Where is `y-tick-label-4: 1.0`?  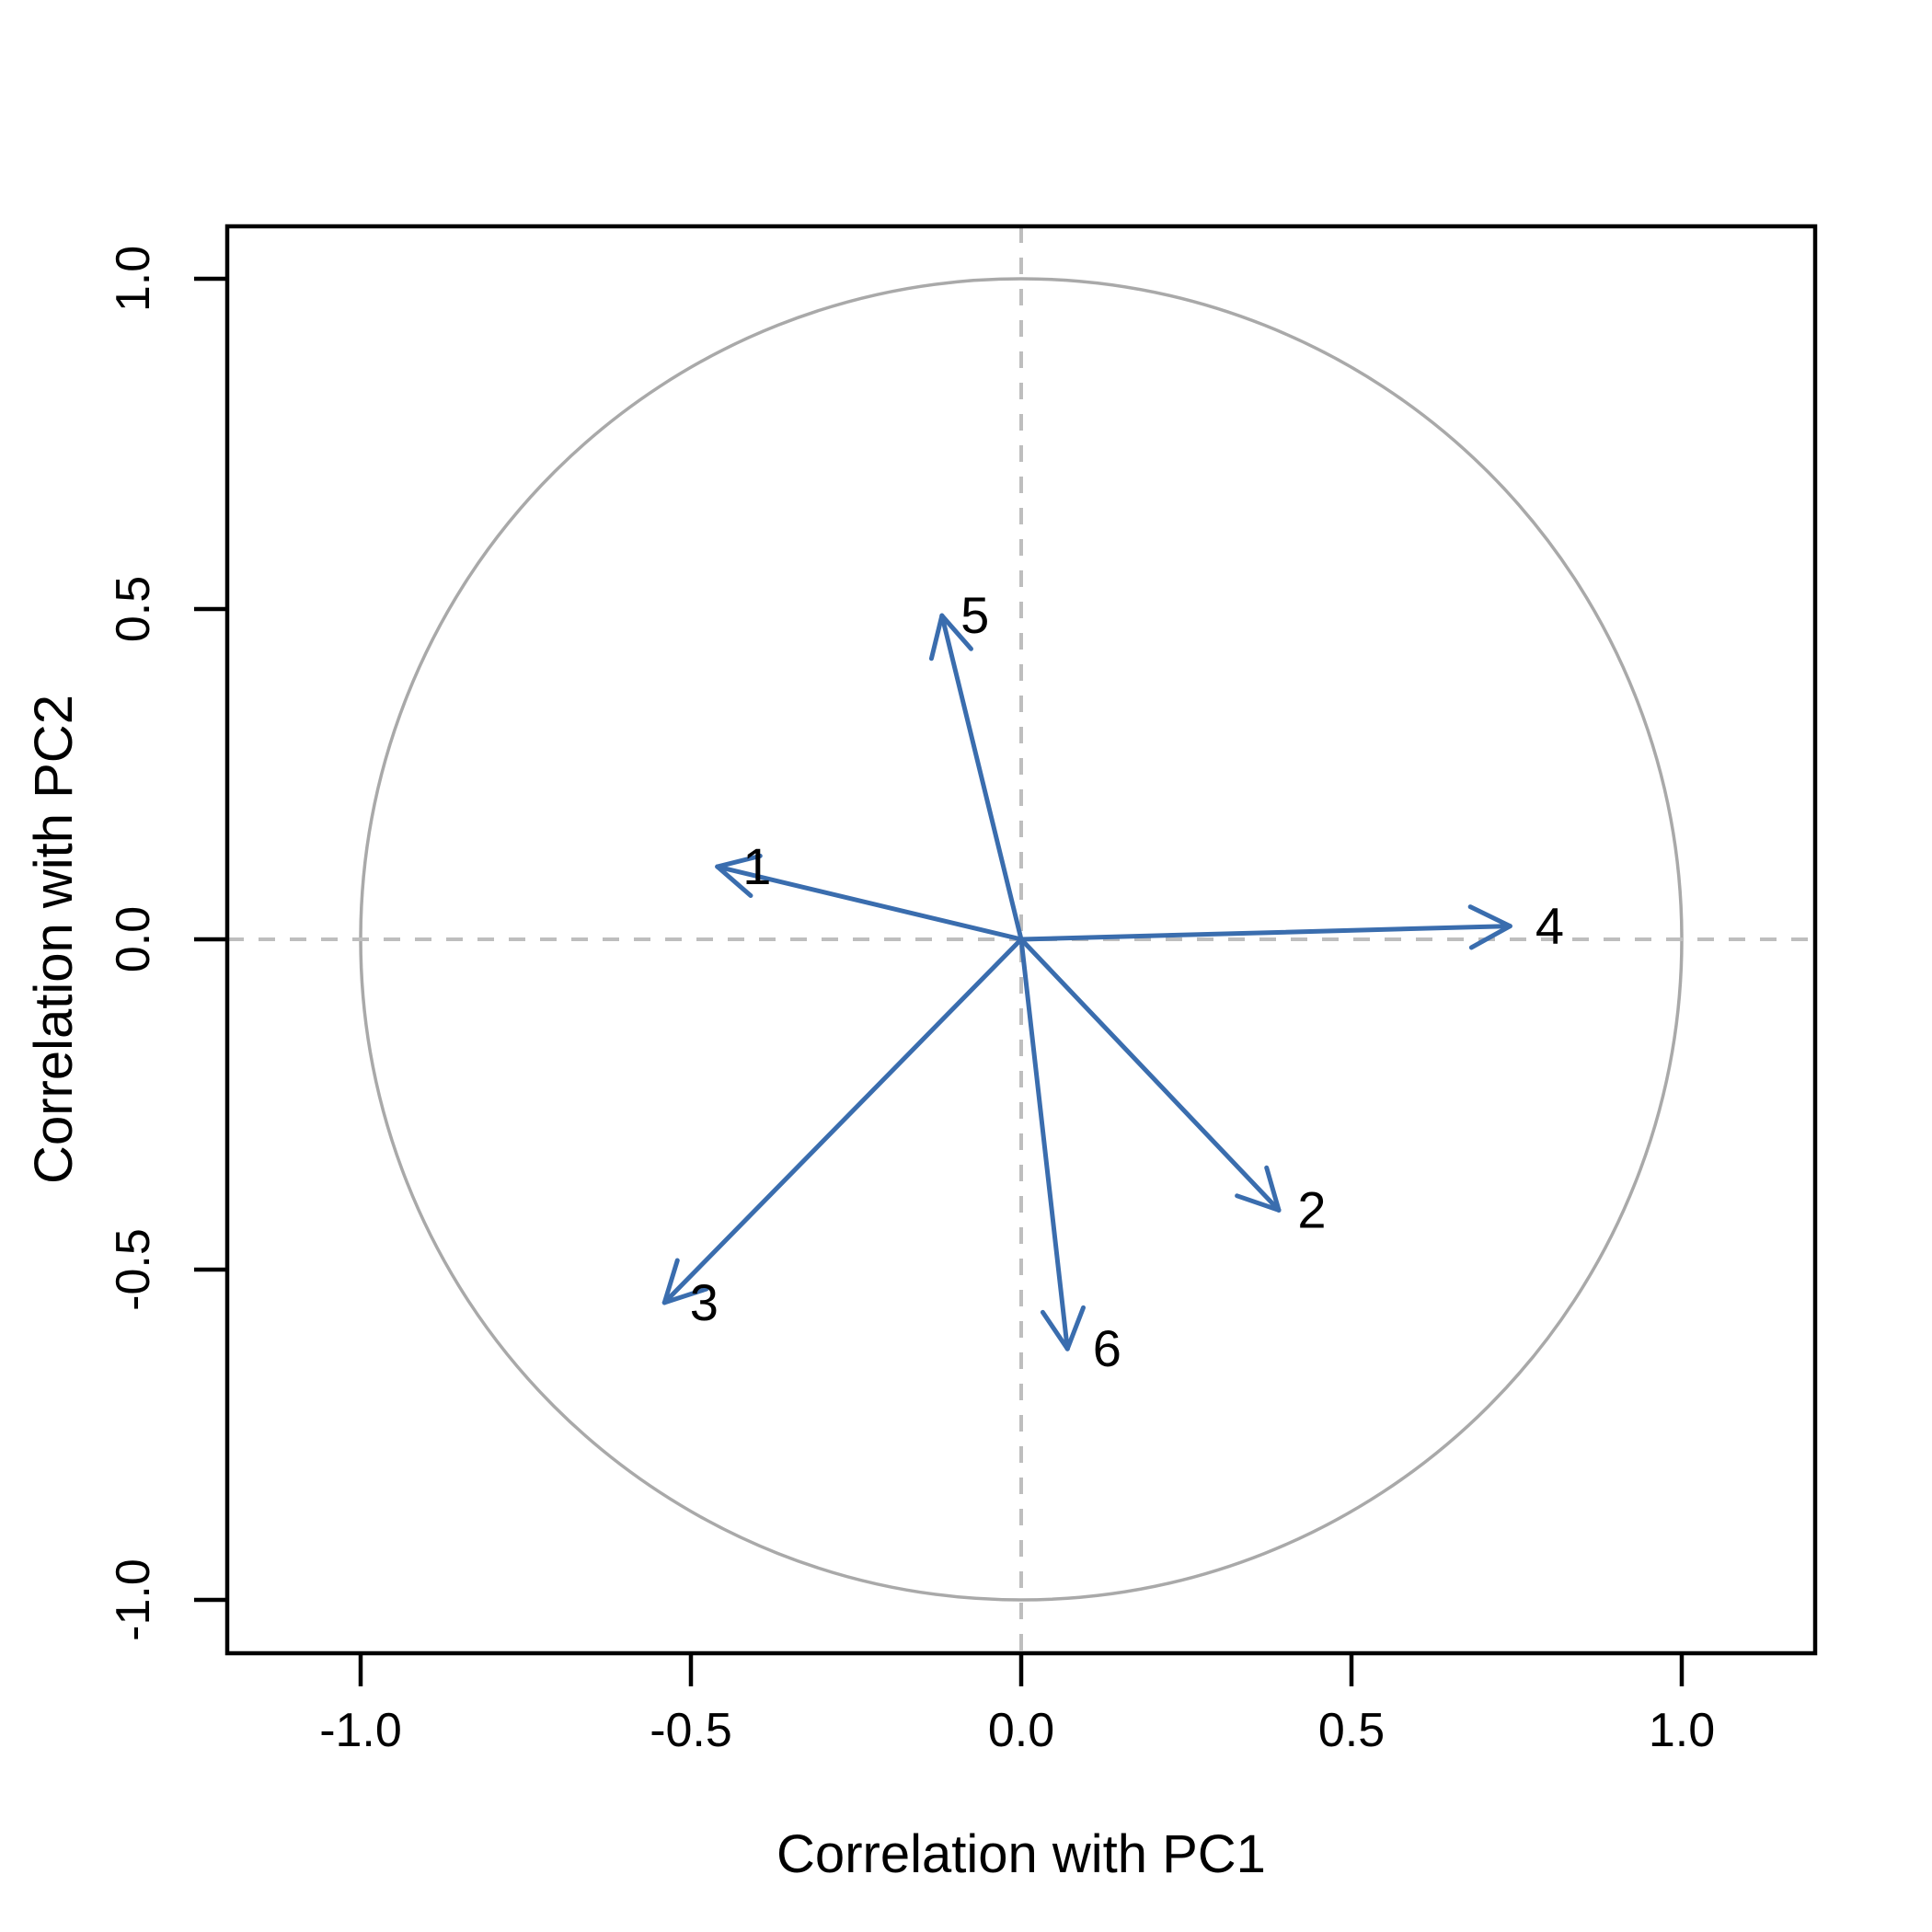
y-tick-label-4: 1.0 is located at coordinates (133, 279).